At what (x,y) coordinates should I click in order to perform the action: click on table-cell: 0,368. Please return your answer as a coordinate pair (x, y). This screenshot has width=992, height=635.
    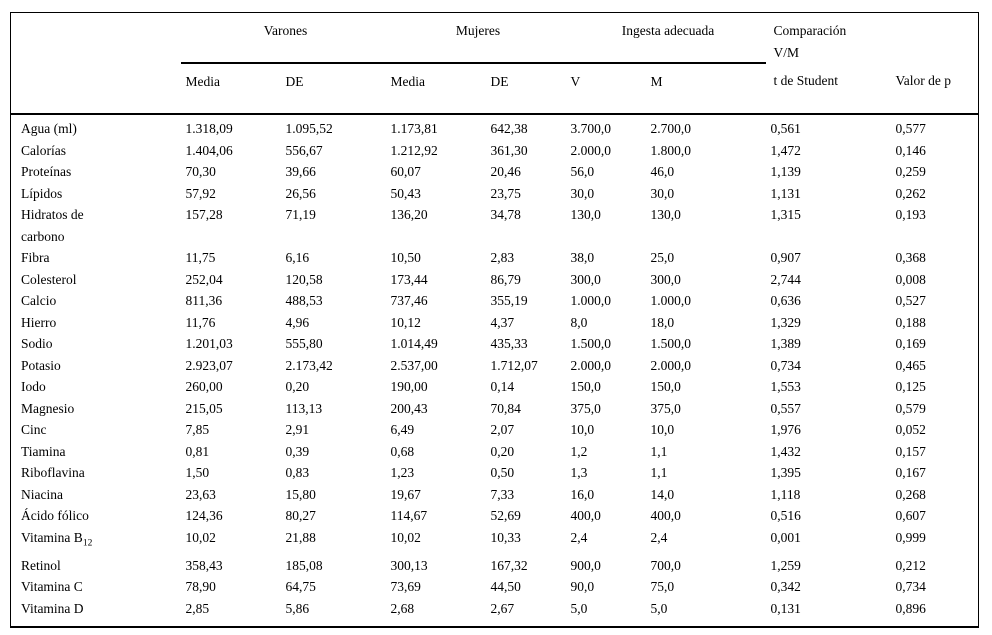
    Looking at the image, I should click on (910, 257).